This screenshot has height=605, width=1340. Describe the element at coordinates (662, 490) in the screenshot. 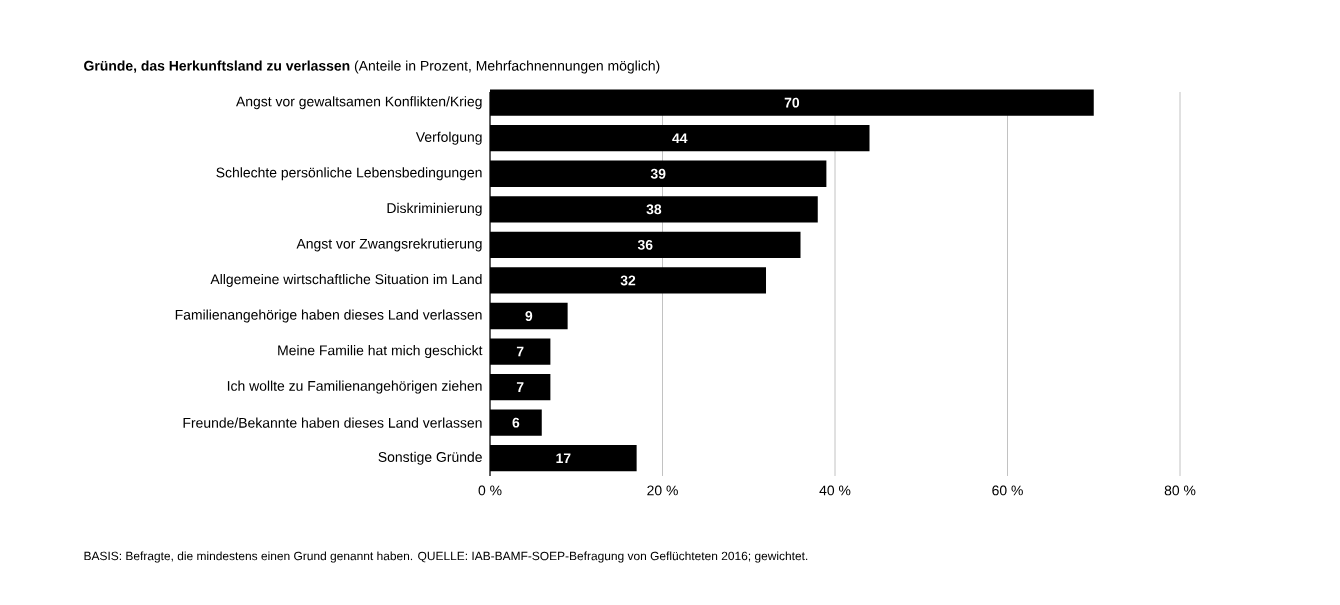

I see `x-tick-label: 20 %` at that location.